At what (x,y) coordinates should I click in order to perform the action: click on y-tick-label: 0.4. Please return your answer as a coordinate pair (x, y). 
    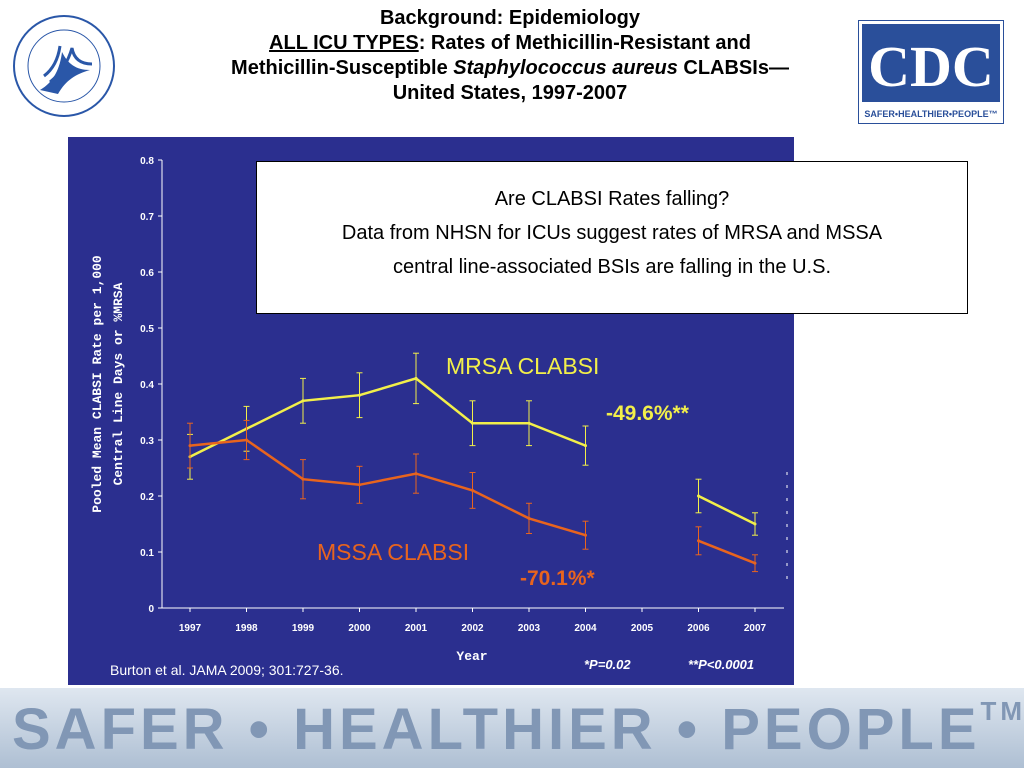
    Looking at the image, I should click on (147, 385).